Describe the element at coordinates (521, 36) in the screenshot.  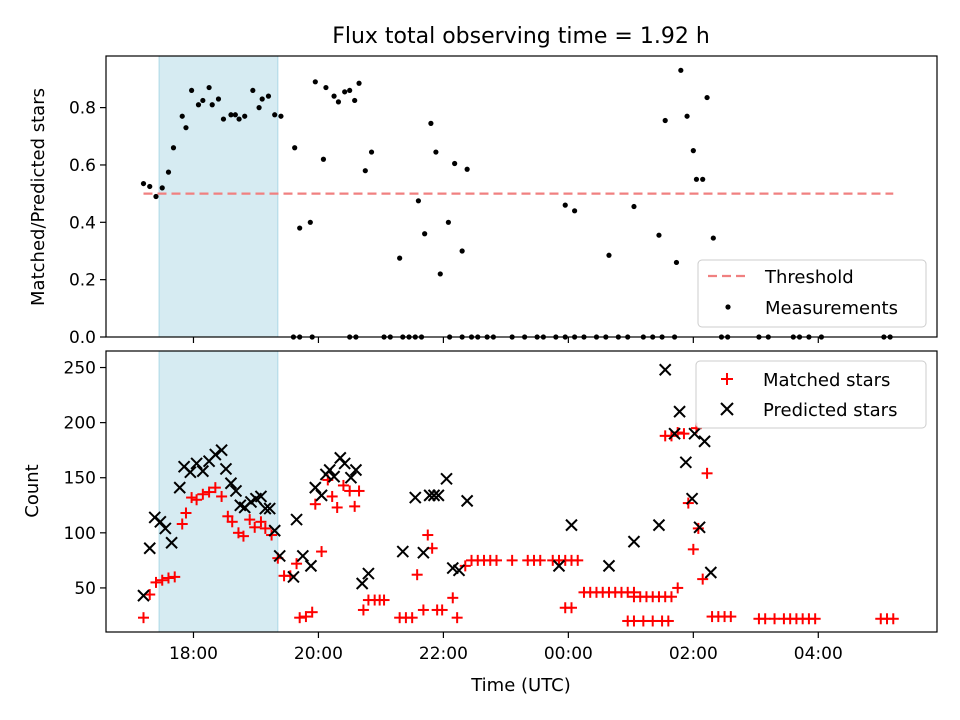
I see `chart-title: Flux total observing time = 1.92 h` at that location.